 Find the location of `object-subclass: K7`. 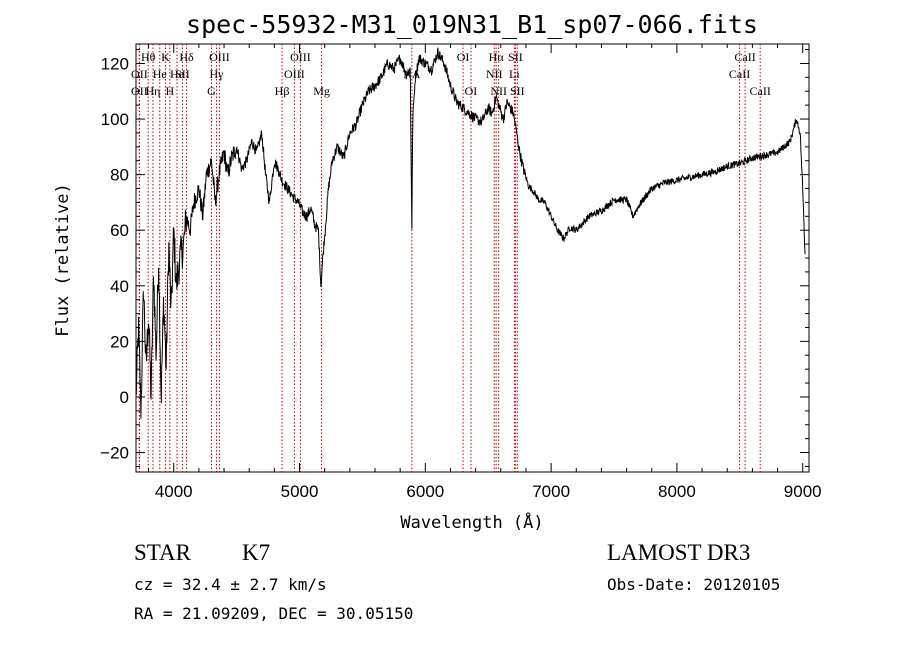

object-subclass: K7 is located at coordinates (256, 552).